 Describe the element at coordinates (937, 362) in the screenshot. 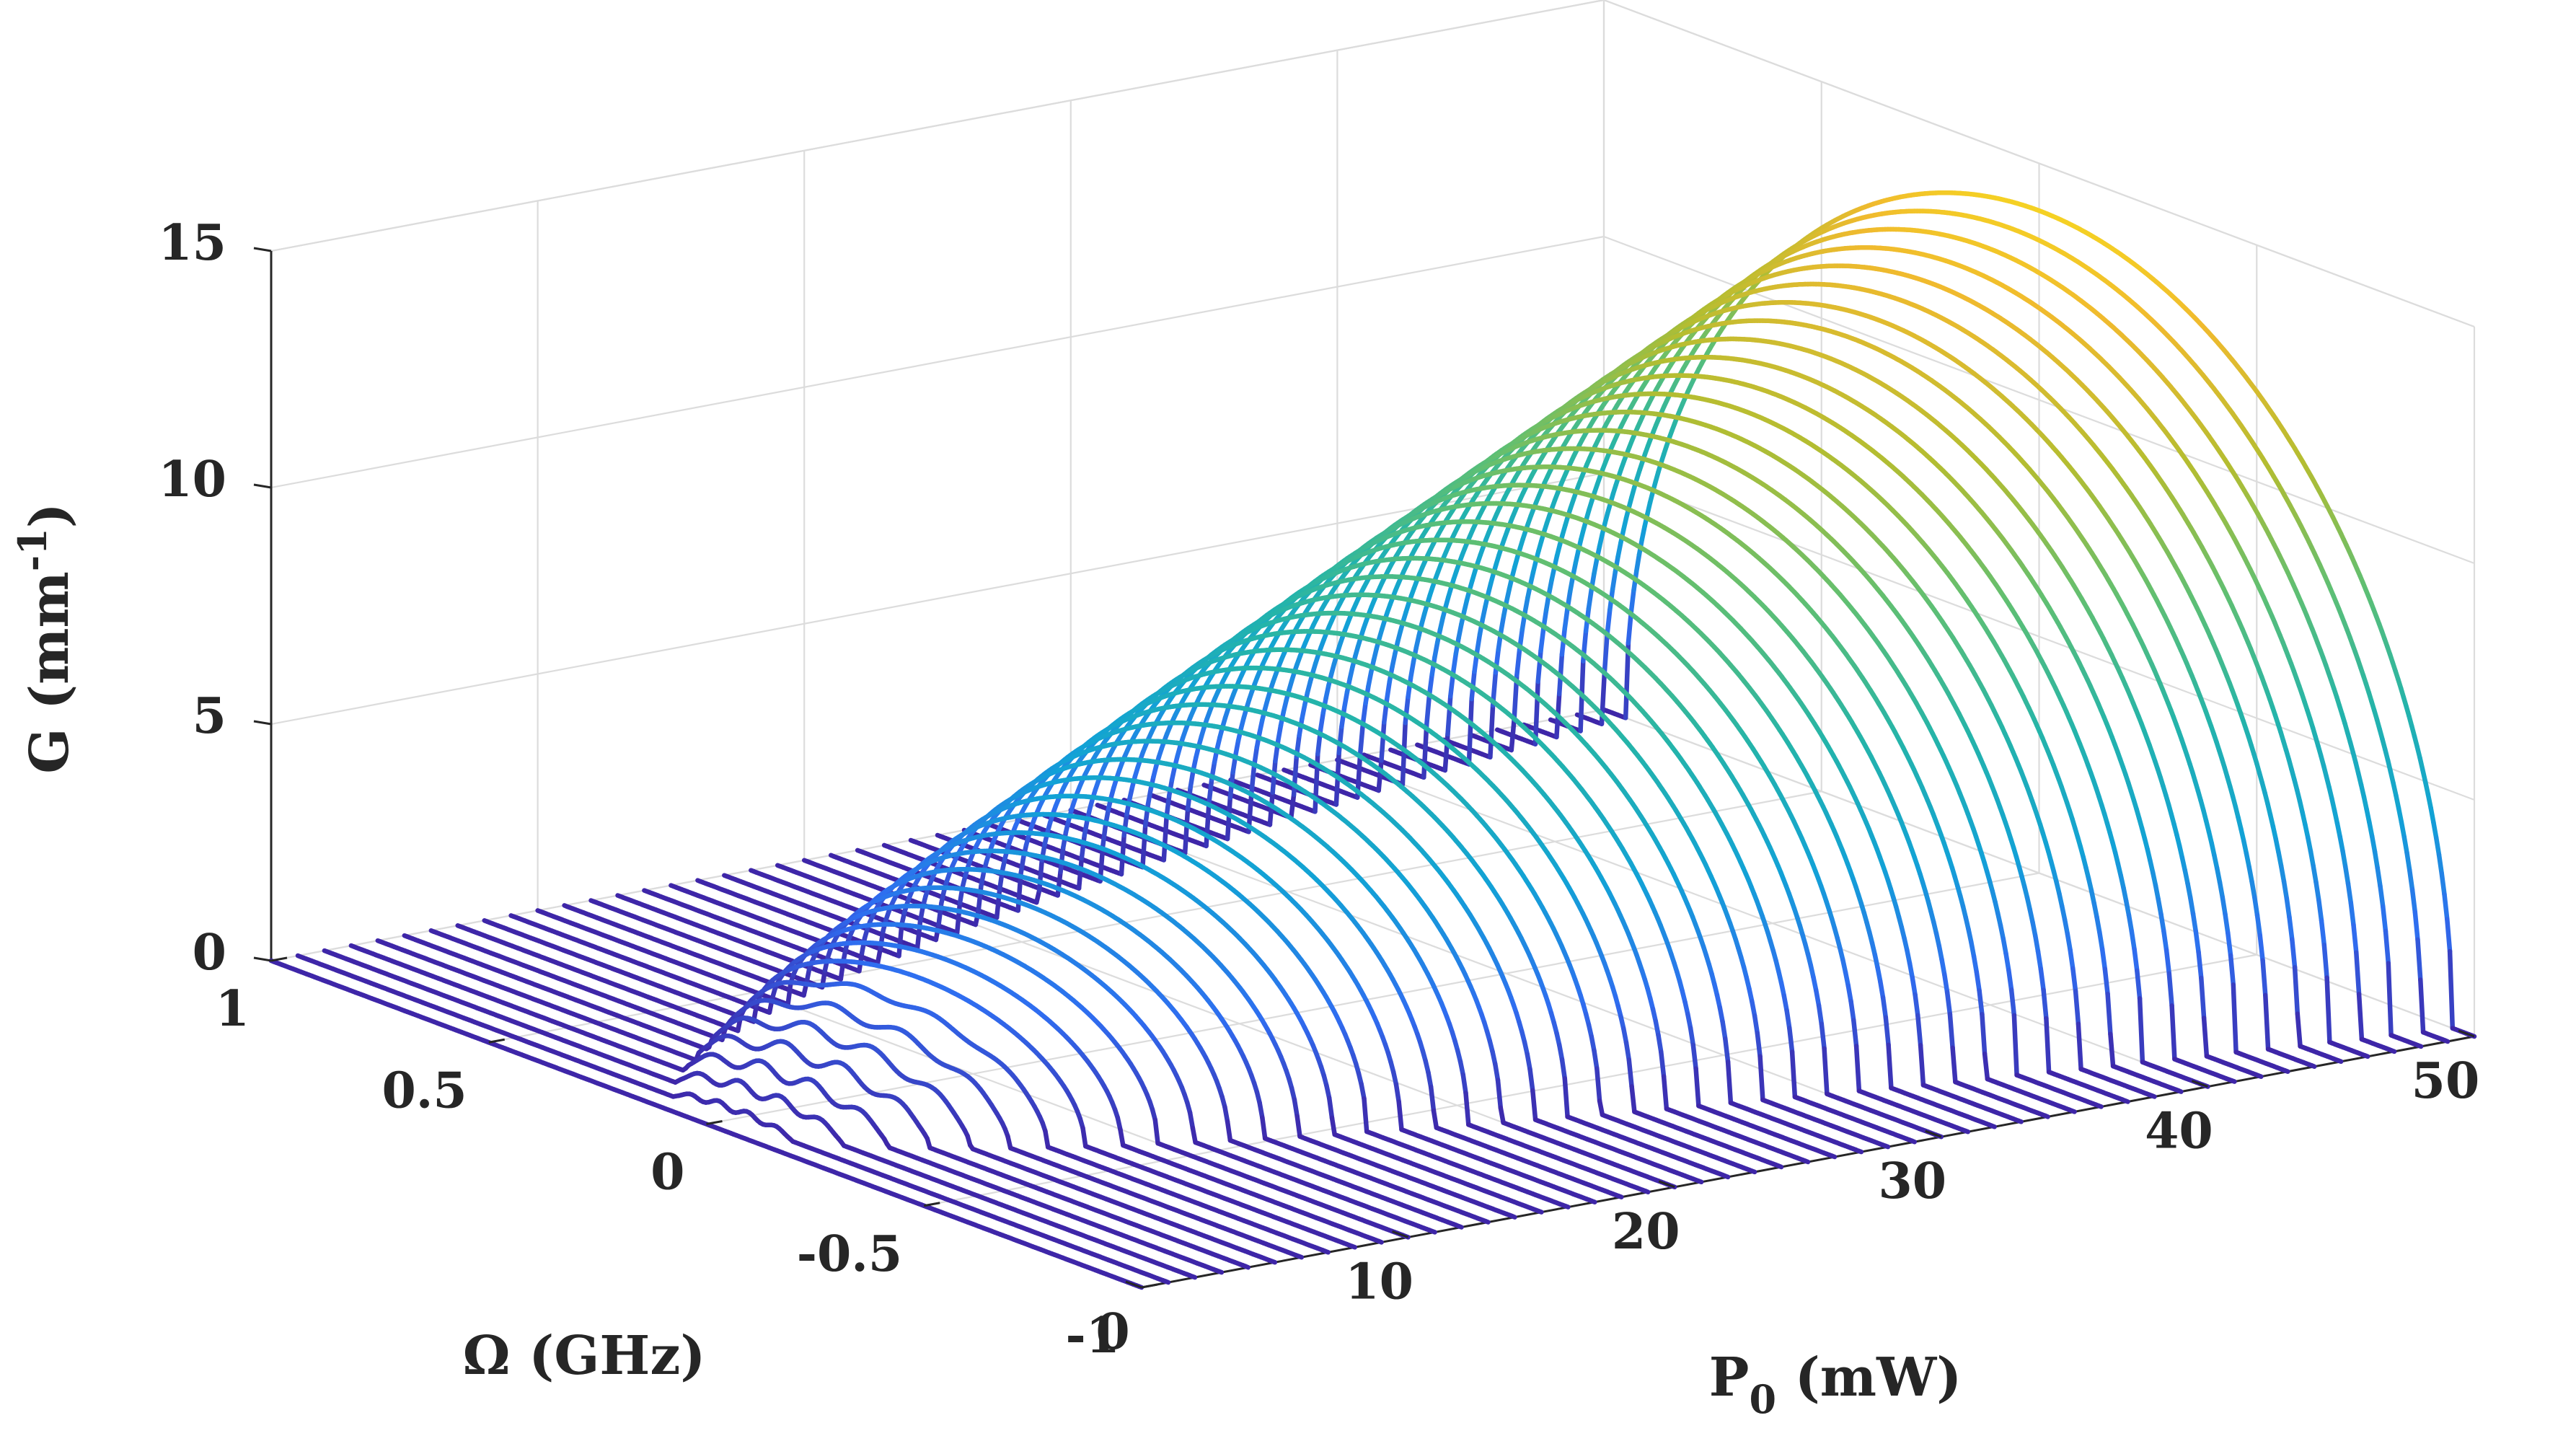

I see `grid-line-back-z` at that location.